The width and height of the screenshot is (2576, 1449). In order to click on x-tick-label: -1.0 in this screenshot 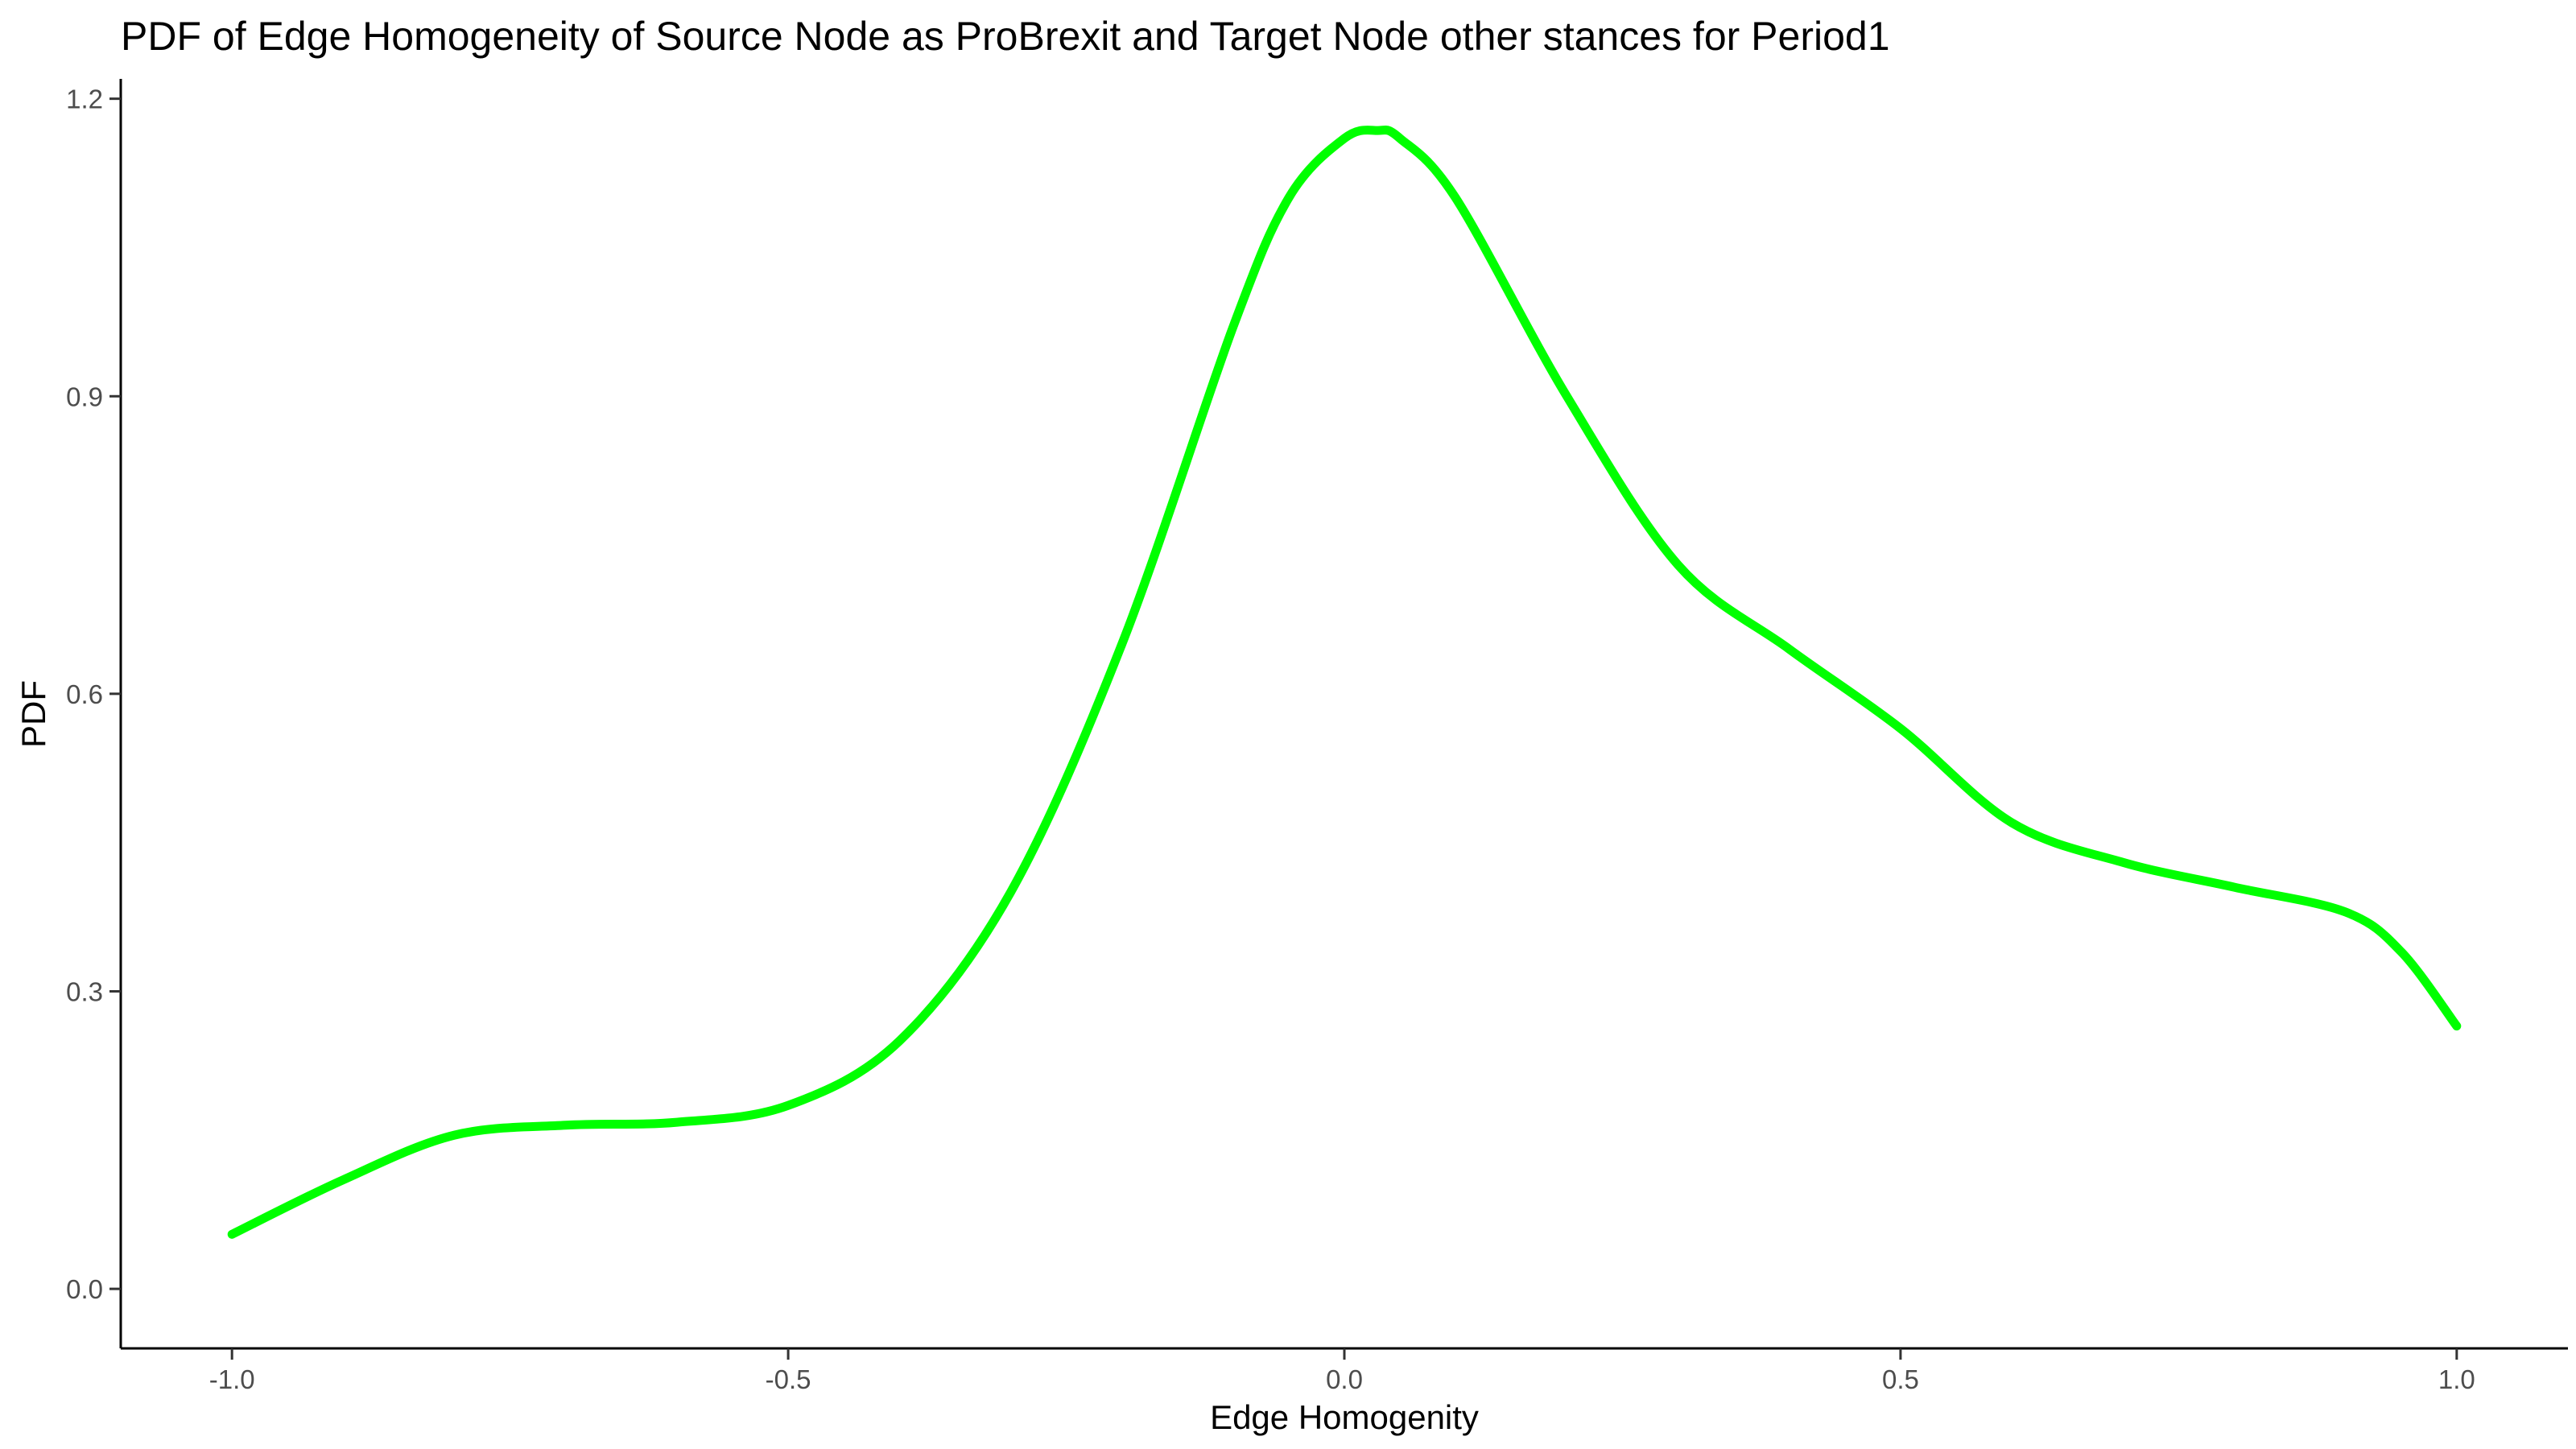, I will do `click(232, 1379)`.